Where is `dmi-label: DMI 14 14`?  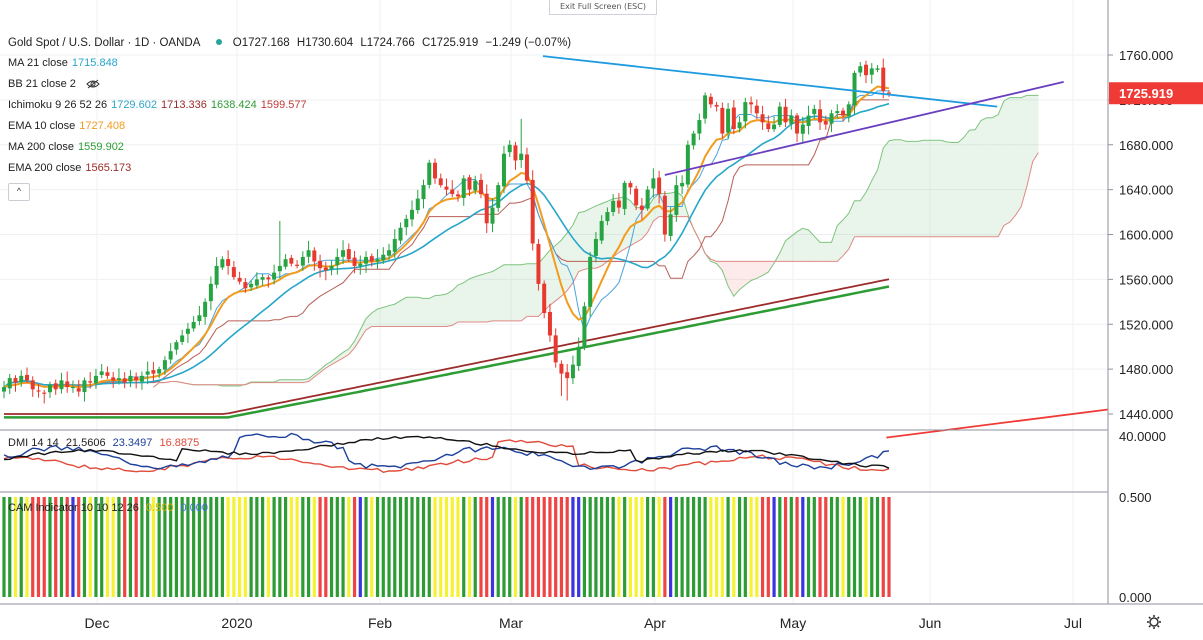 dmi-label: DMI 14 14 is located at coordinates (33, 443).